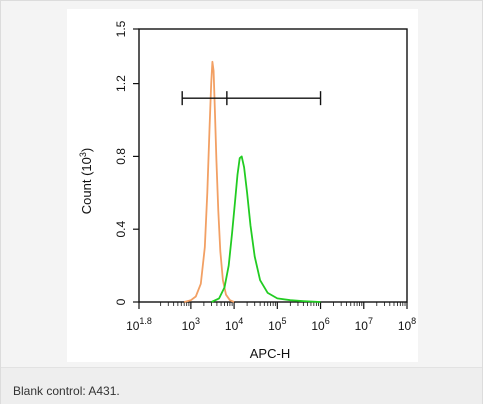 The height and width of the screenshot is (404, 483). Describe the element at coordinates (320, 324) in the screenshot. I see `x-tick-label: 10⁶` at that location.